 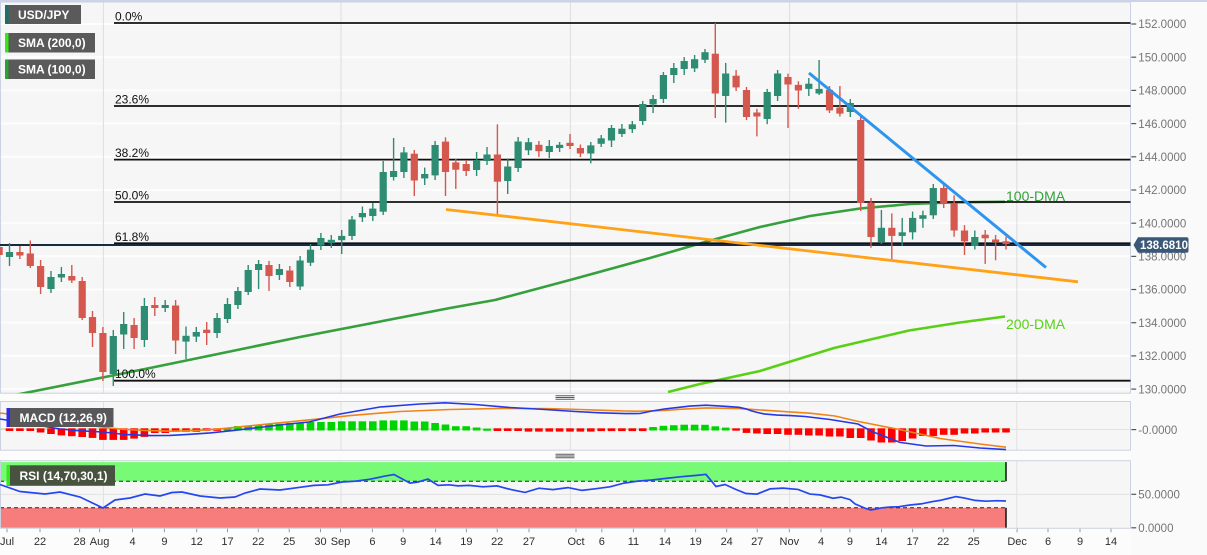 What do you see at coordinates (63, 418) in the screenshot?
I see `svg-text: MACD (12,26,9)` at bounding box center [63, 418].